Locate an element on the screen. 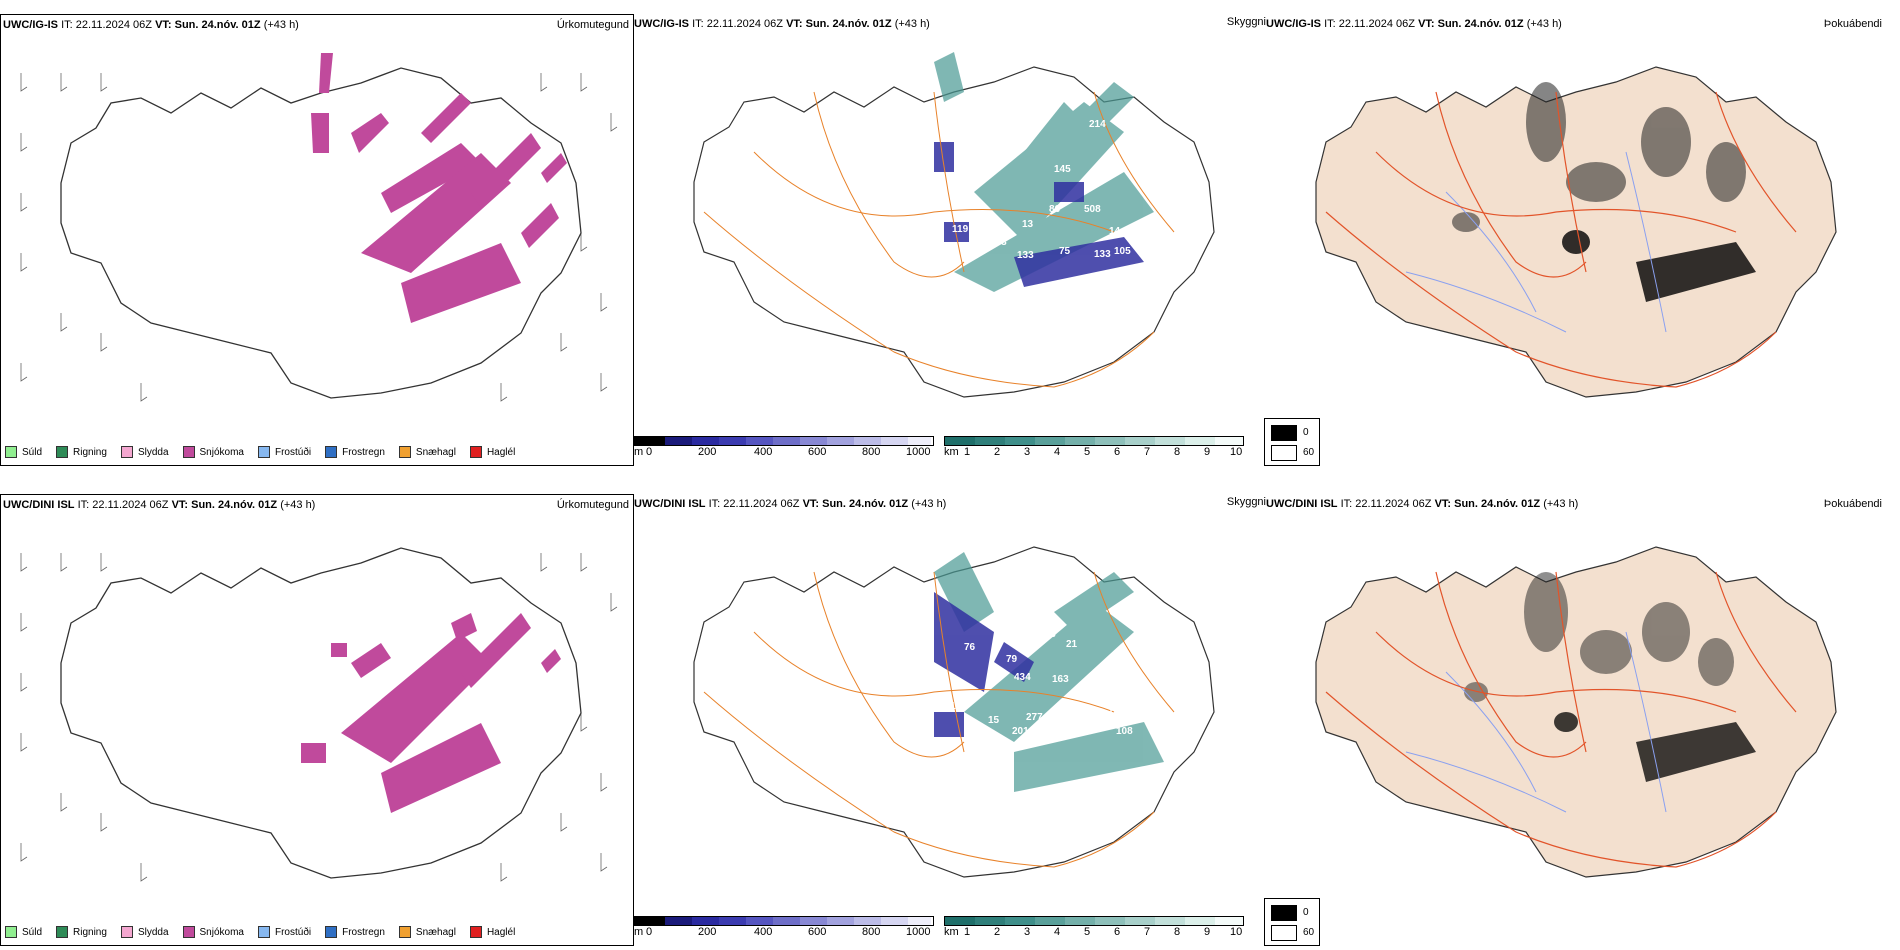 The width and height of the screenshot is (1900, 950). legend-label: Rigning is located at coordinates (90, 452).